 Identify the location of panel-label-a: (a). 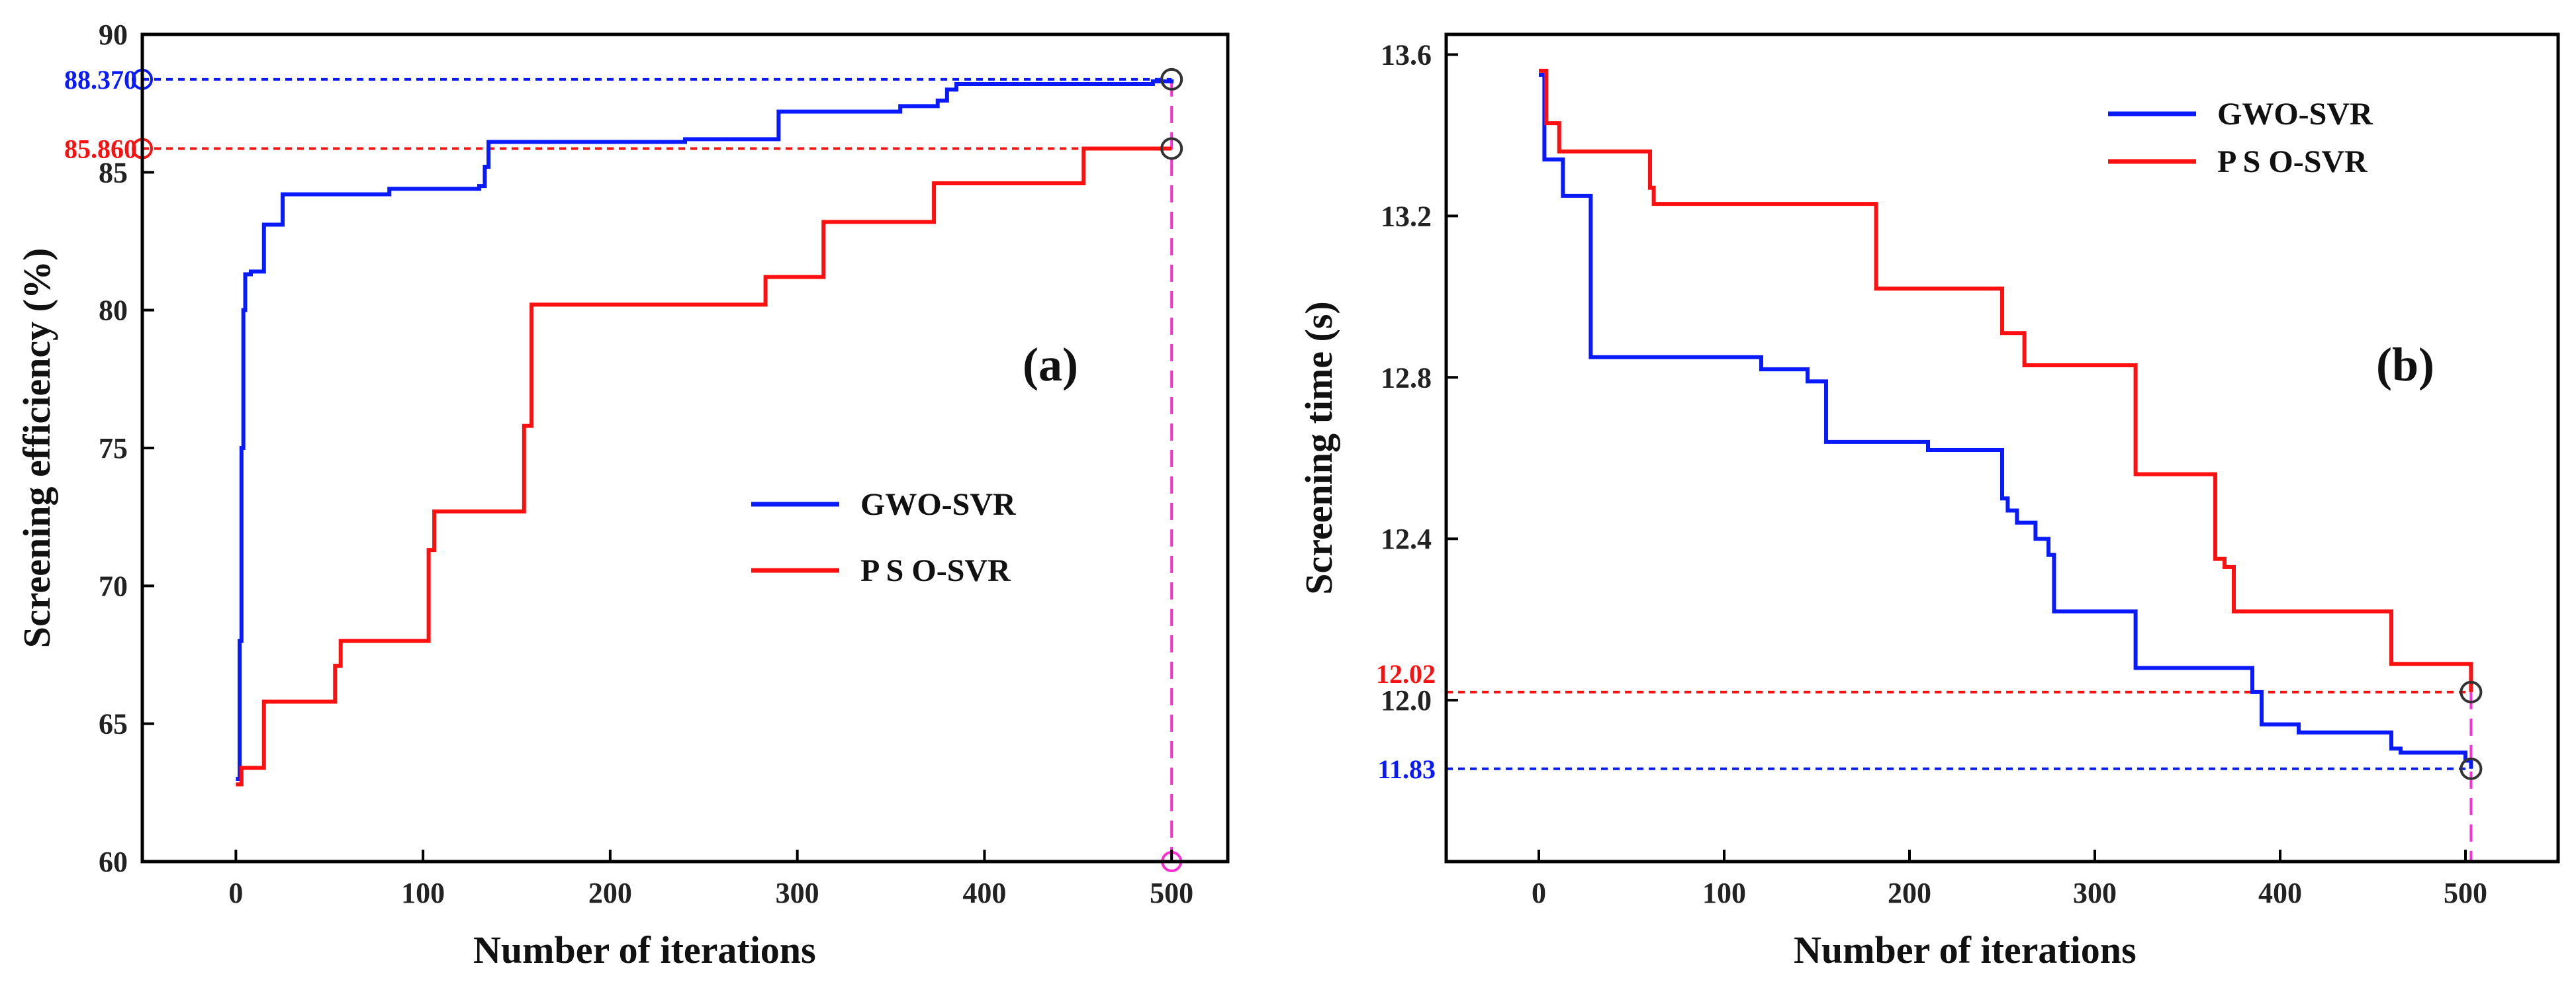
(1050, 364).